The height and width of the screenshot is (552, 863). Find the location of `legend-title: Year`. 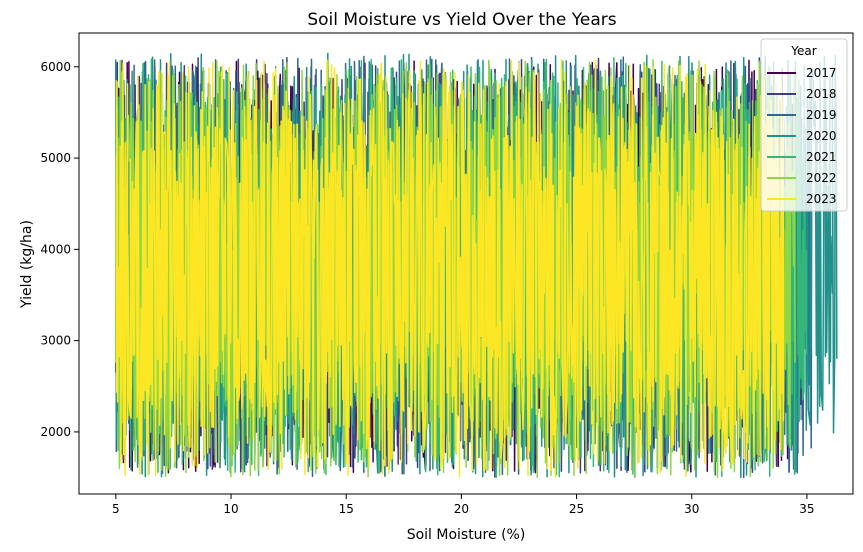

legend-title: Year is located at coordinates (803, 51).